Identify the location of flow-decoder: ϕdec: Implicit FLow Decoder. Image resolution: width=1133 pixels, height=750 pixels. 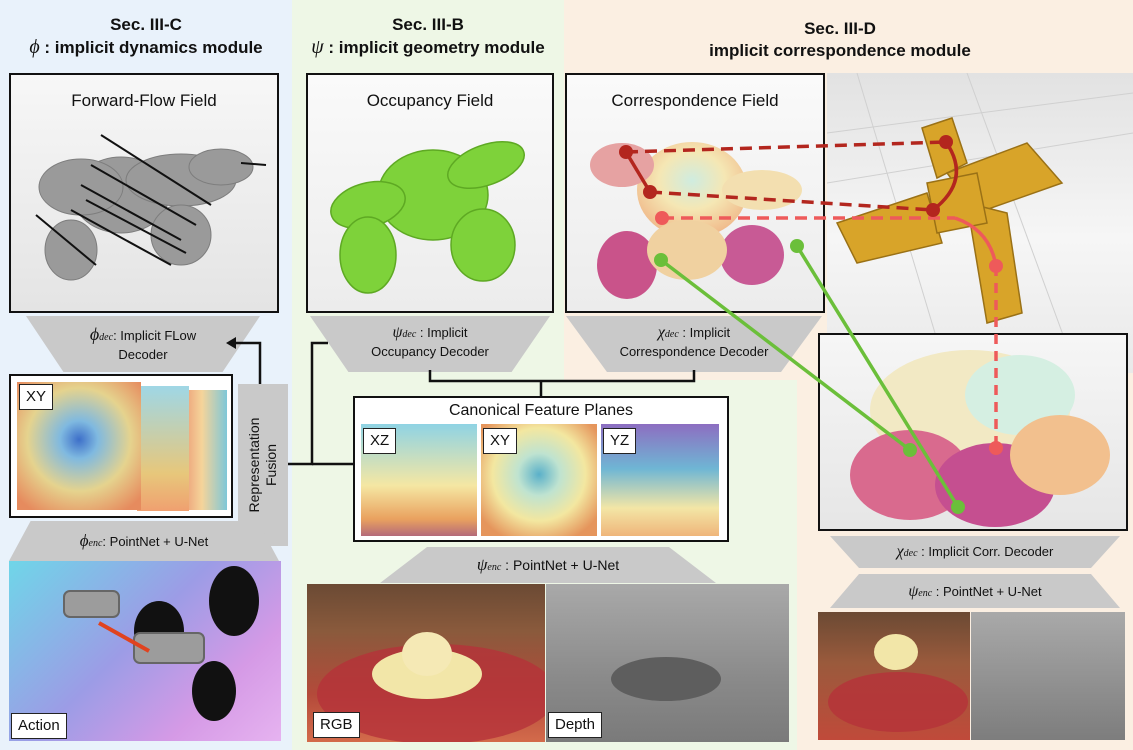
(143, 344).